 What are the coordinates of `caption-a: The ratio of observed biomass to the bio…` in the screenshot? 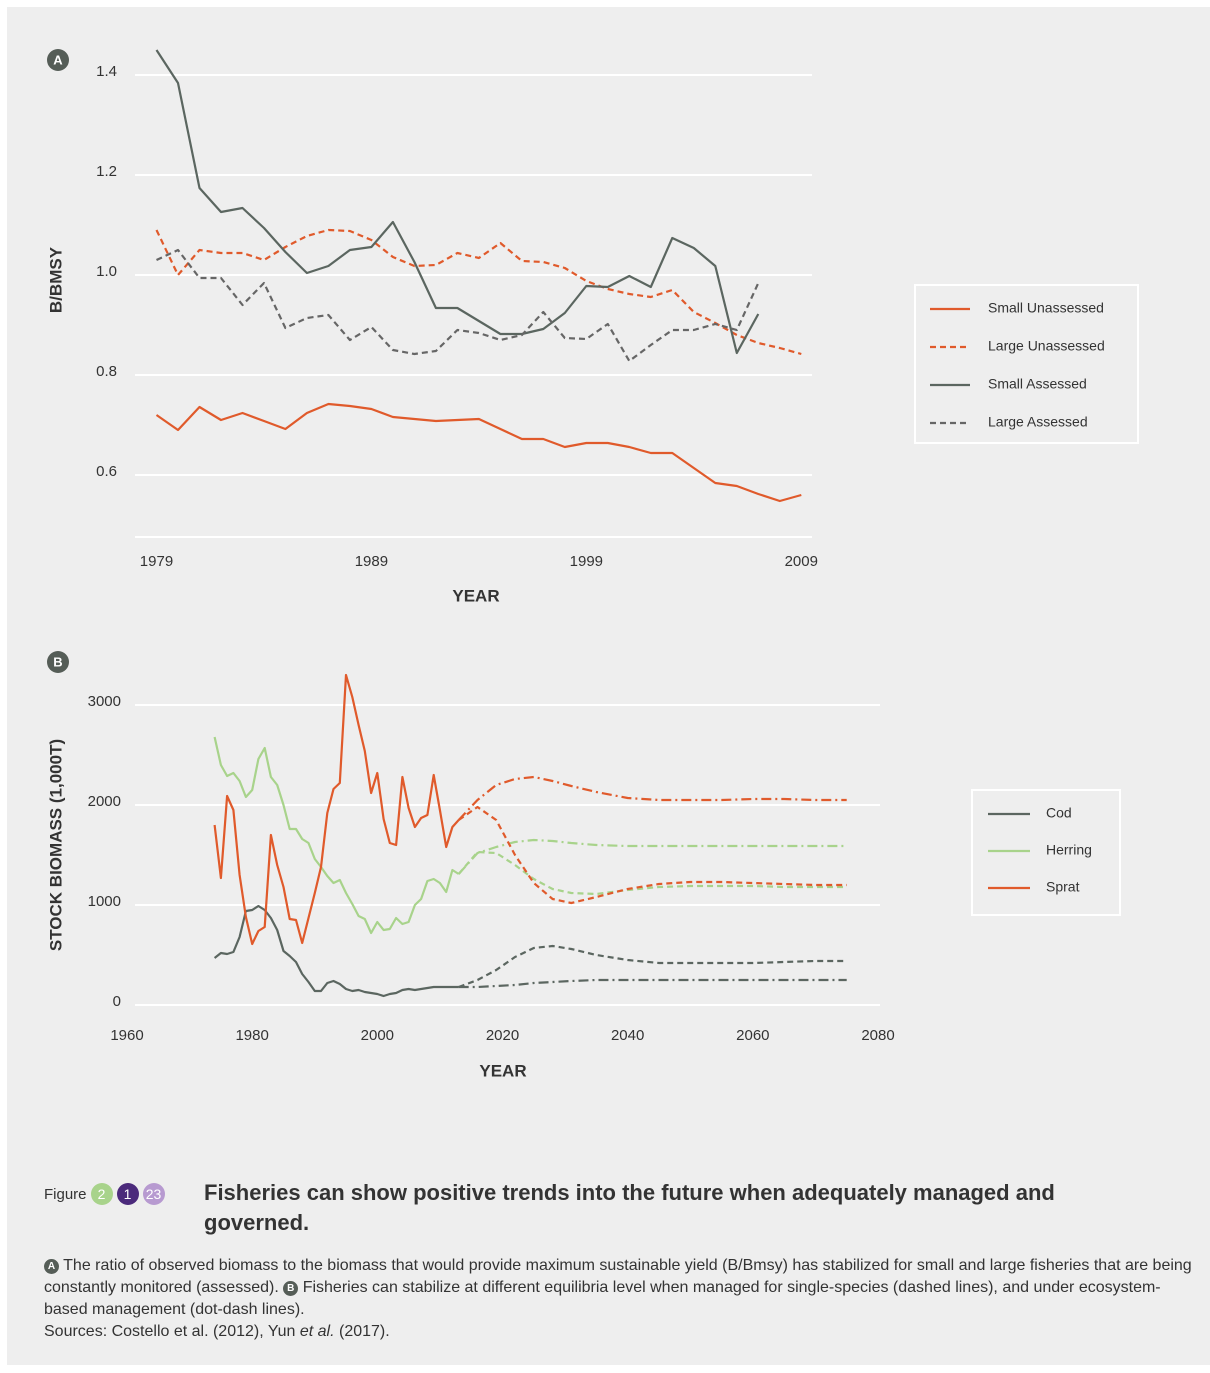 It's located at (618, 1276).